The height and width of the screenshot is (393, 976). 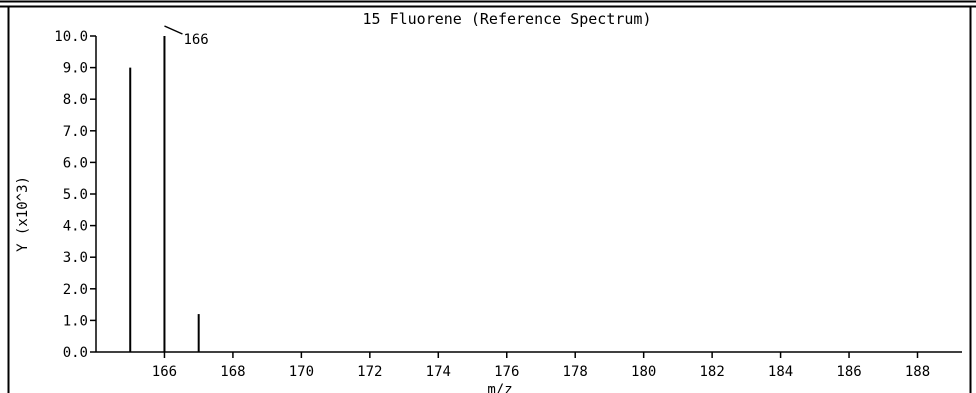 What do you see at coordinates (541, 366) in the screenshot?
I see `x-ticks: 166 168 170 172 174 176 178 180 182 184 186 188` at bounding box center [541, 366].